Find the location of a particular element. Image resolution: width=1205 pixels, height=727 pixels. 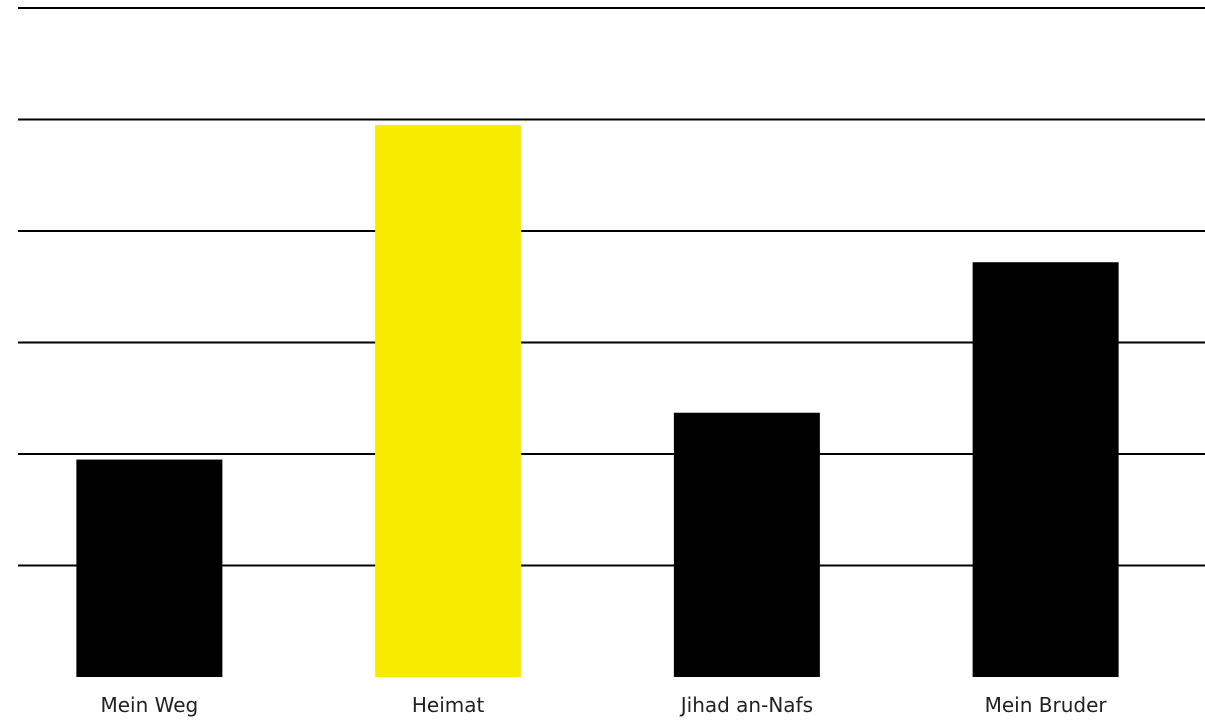

x-tick-label: Heimat is located at coordinates (448, 705).